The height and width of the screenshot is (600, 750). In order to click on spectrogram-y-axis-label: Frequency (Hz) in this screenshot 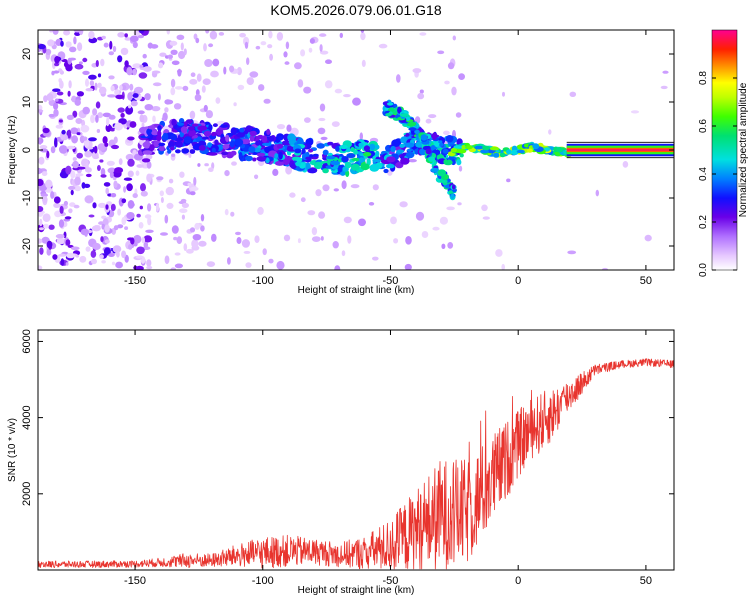, I will do `click(12, 150)`.